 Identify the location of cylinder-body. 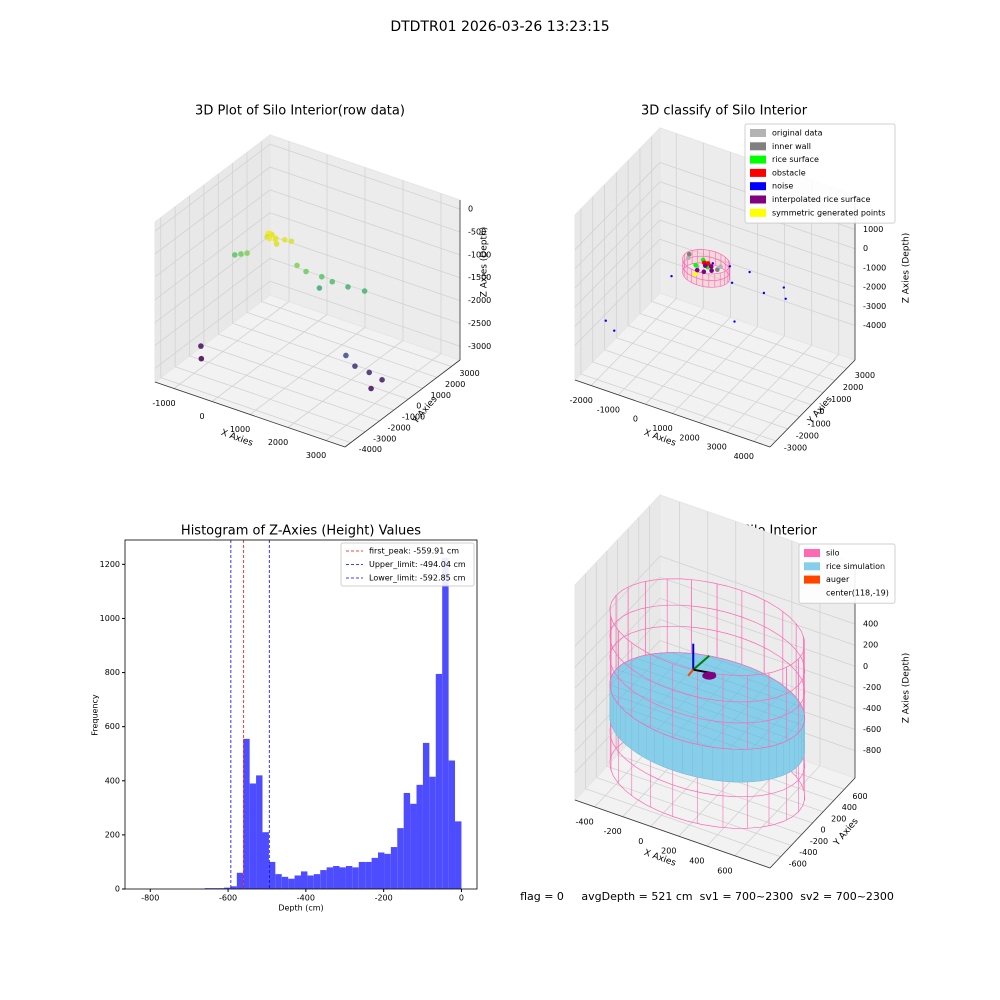
(706, 268).